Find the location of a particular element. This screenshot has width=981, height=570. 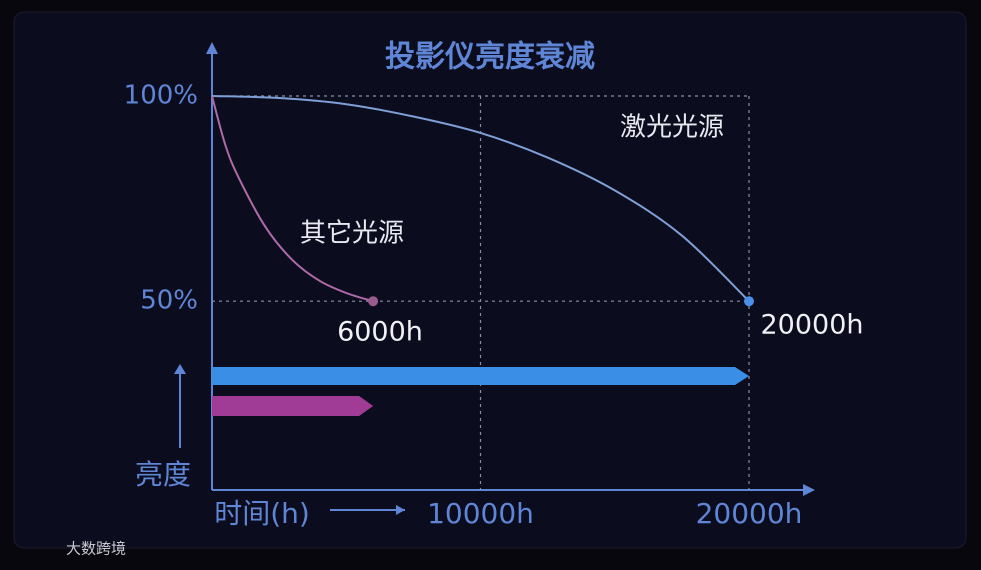

y-tick-label: 50% is located at coordinates (169, 301).